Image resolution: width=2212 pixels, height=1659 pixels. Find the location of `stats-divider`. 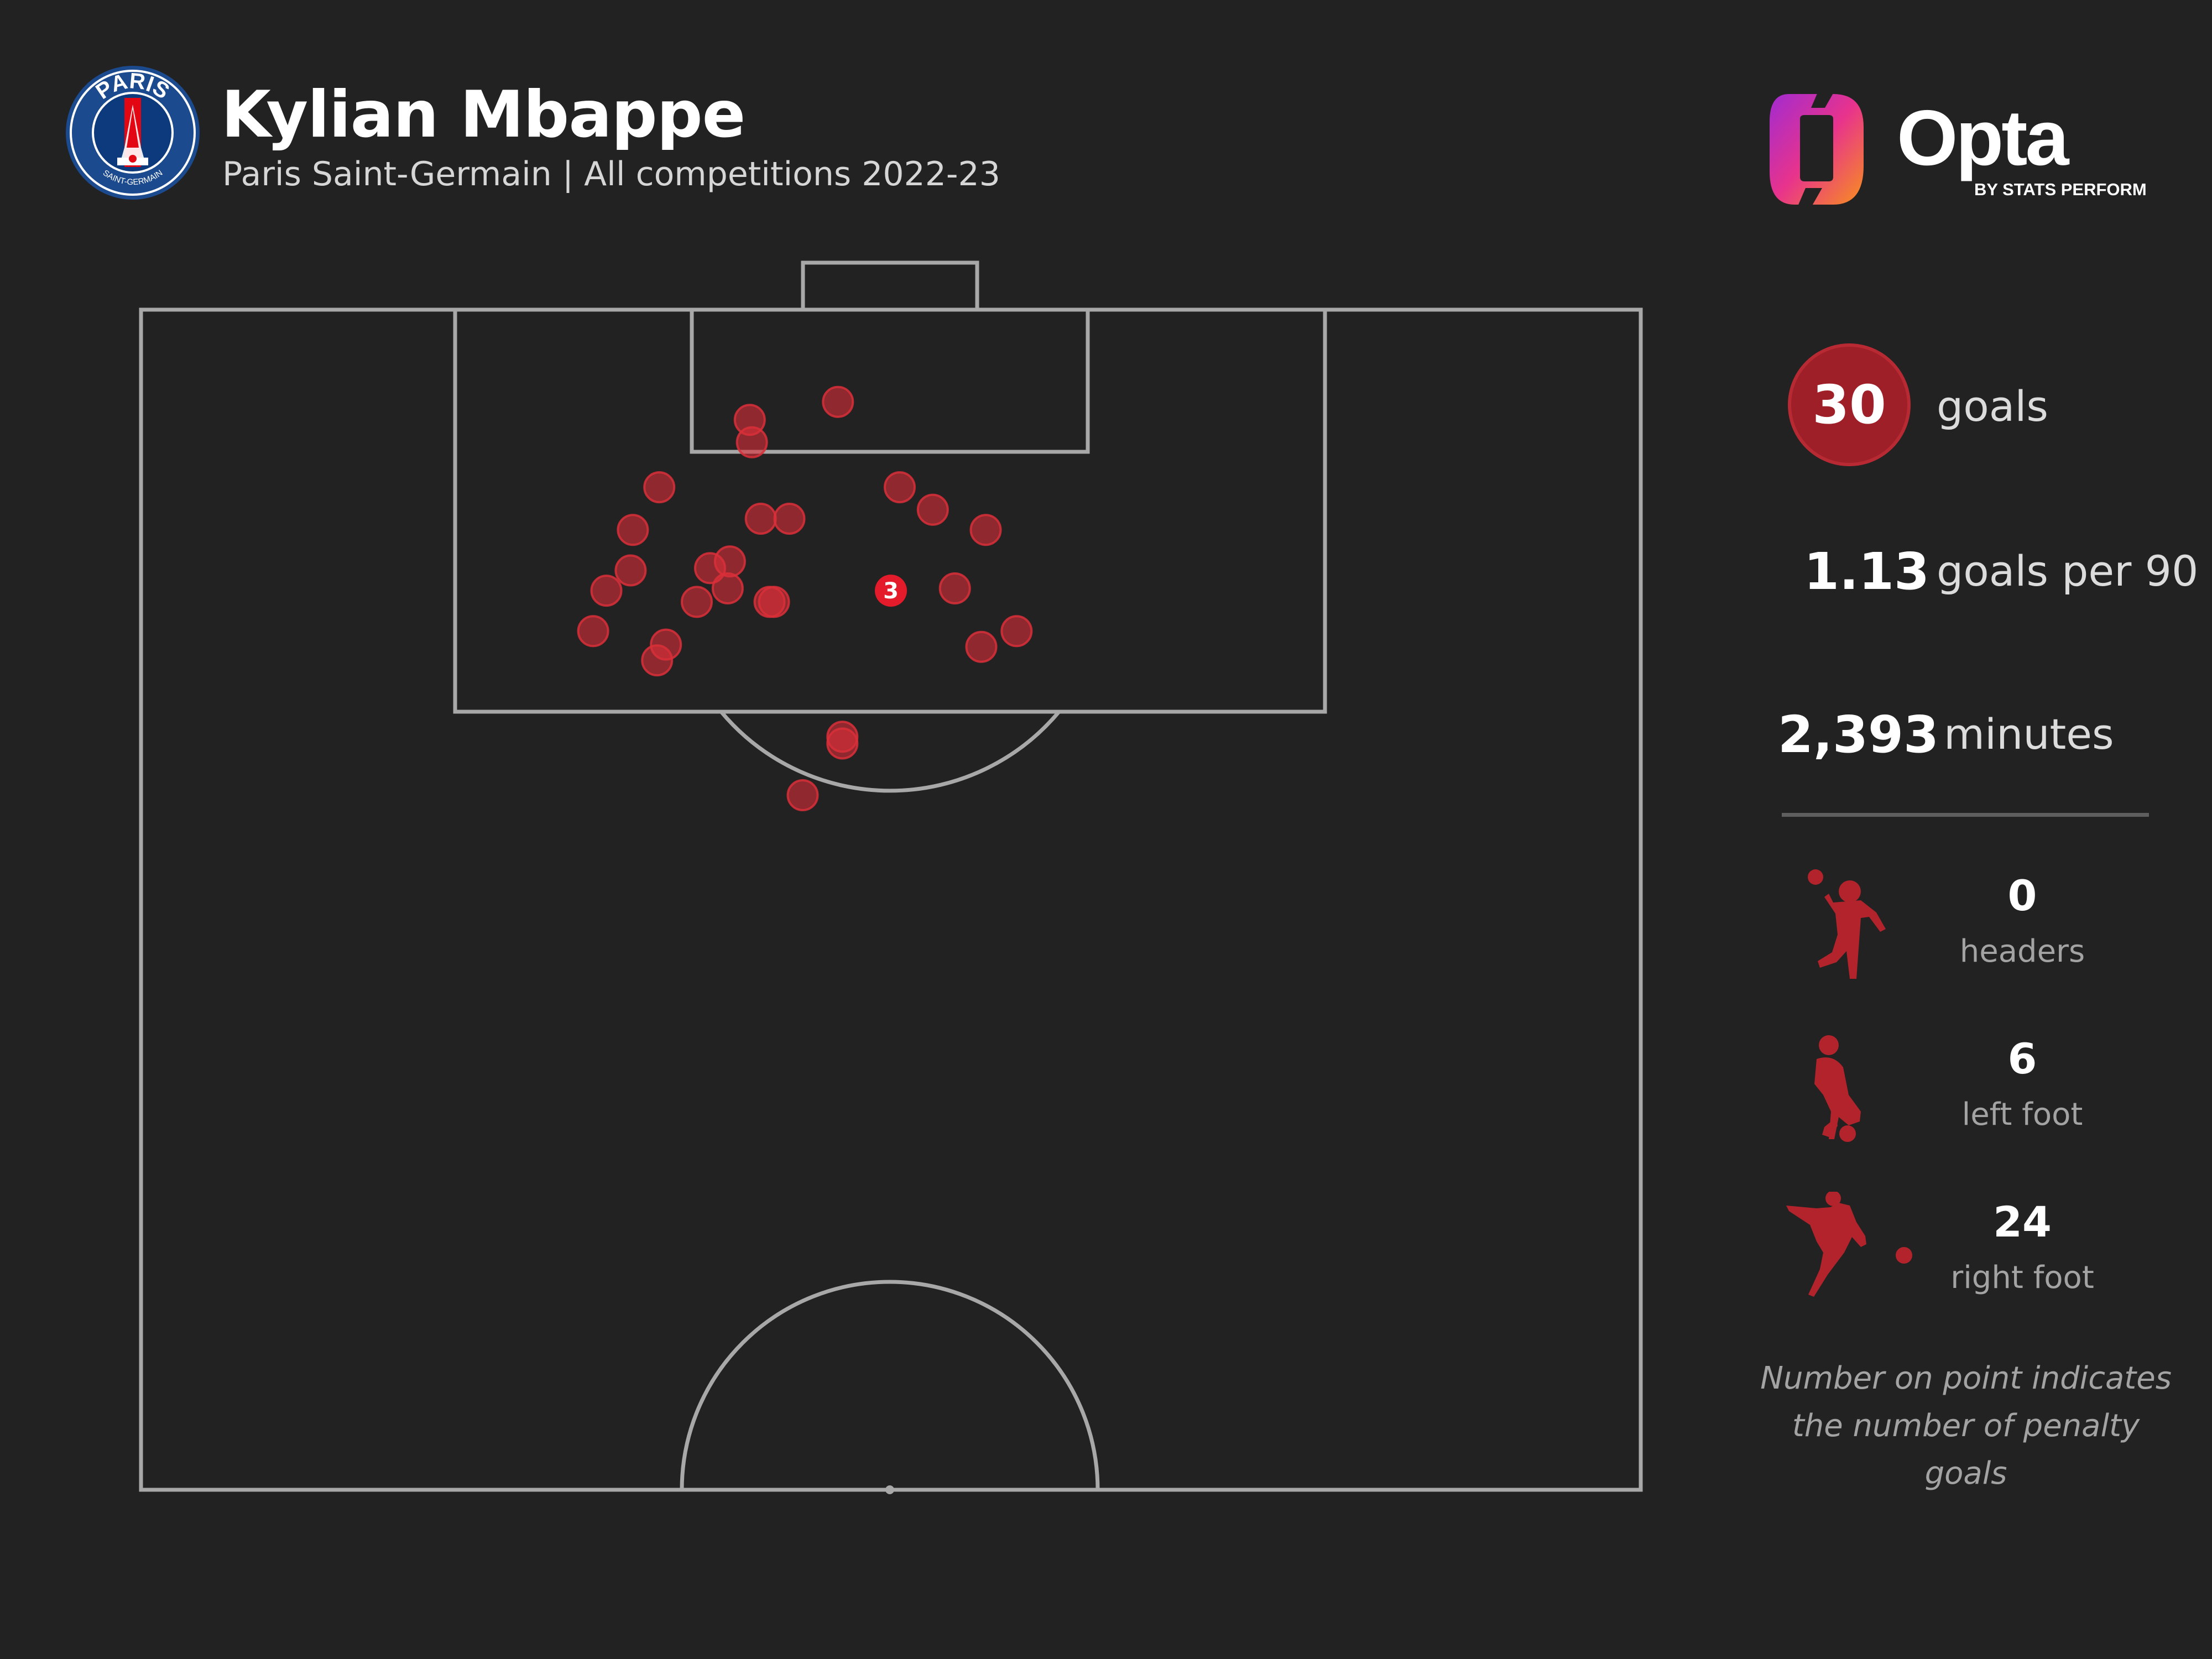

stats-divider is located at coordinates (1966, 815).